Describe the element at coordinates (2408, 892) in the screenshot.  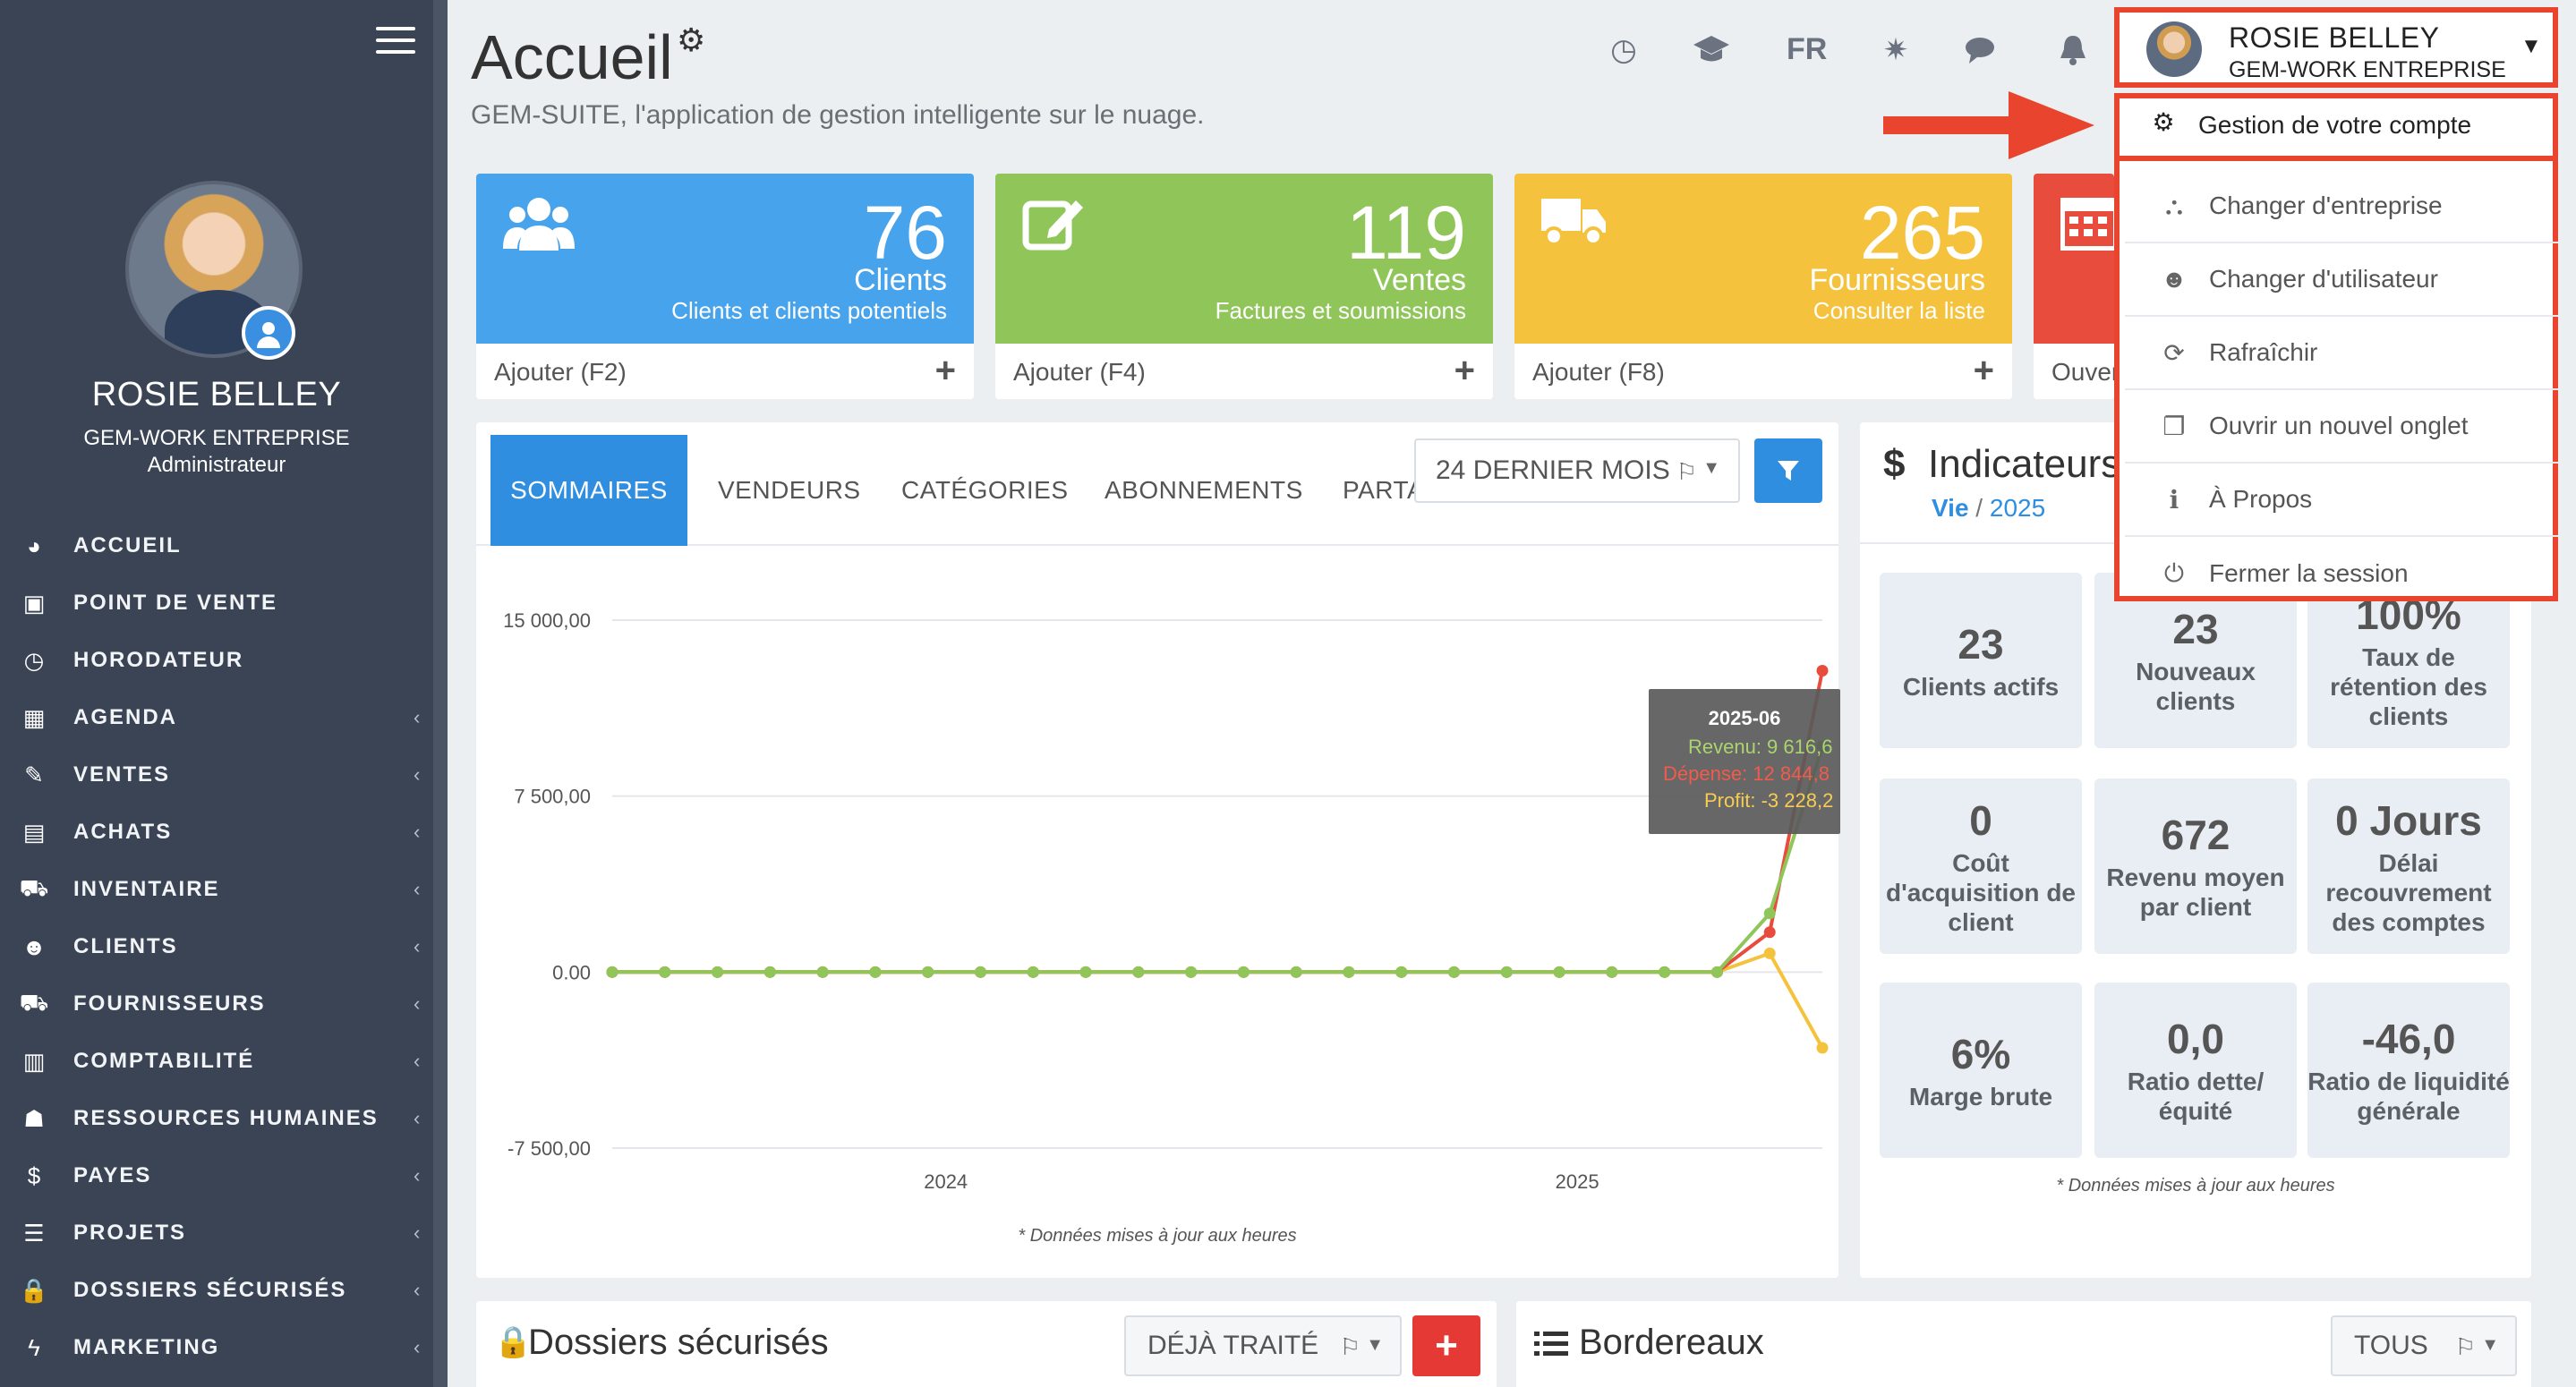
I see `kpi-label: Délai recouvrement des comptes` at that location.